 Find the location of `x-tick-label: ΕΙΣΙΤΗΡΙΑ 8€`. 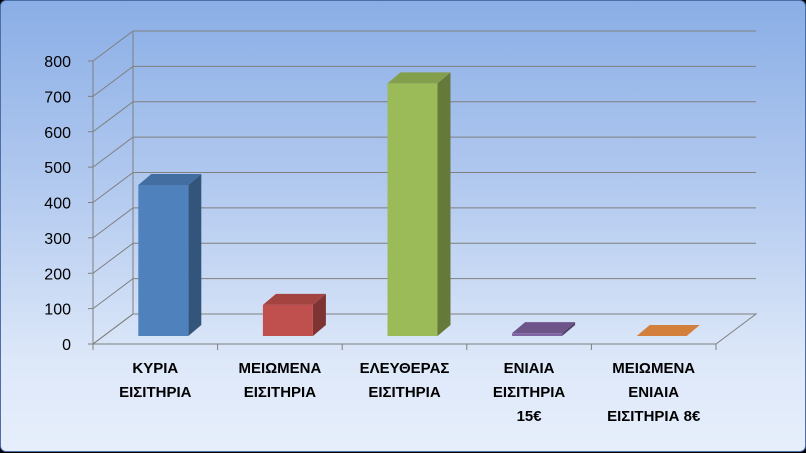

x-tick-label: ΕΙΣΙΤΗΡΙΑ 8€ is located at coordinates (654, 416).